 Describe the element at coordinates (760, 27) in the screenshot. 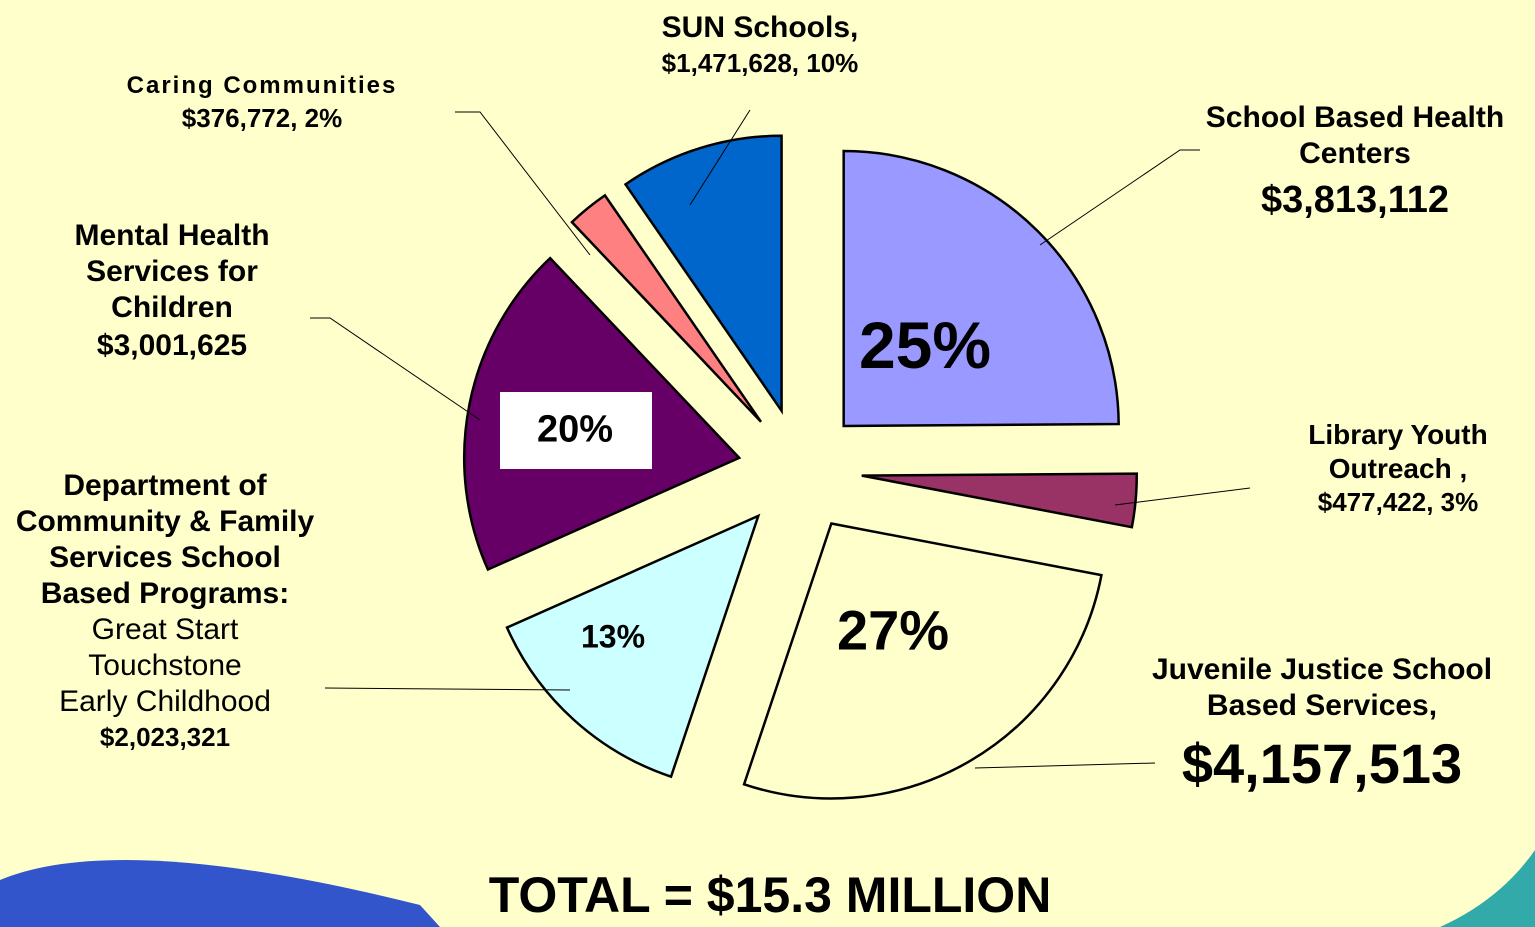

I see `category-name: SUN Schools,` at that location.